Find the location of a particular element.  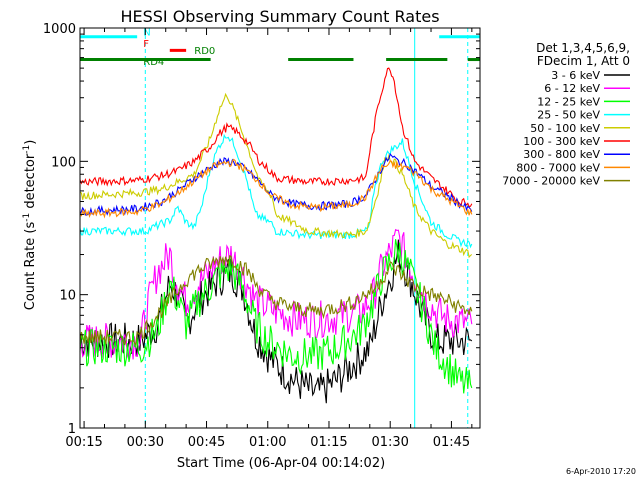

x-axis-label: Start Time (06-Apr-04 00:14:02) is located at coordinates (281, 463).